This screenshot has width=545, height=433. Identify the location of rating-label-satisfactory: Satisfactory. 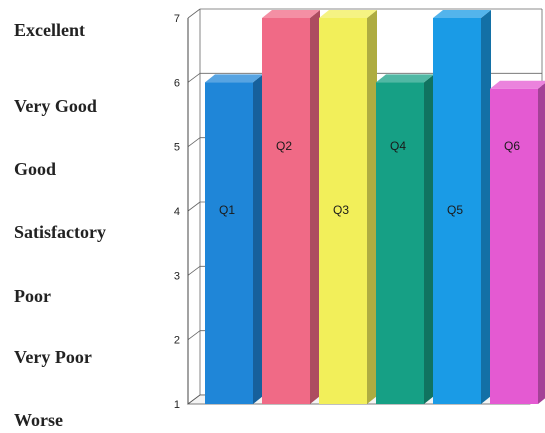
(60, 232).